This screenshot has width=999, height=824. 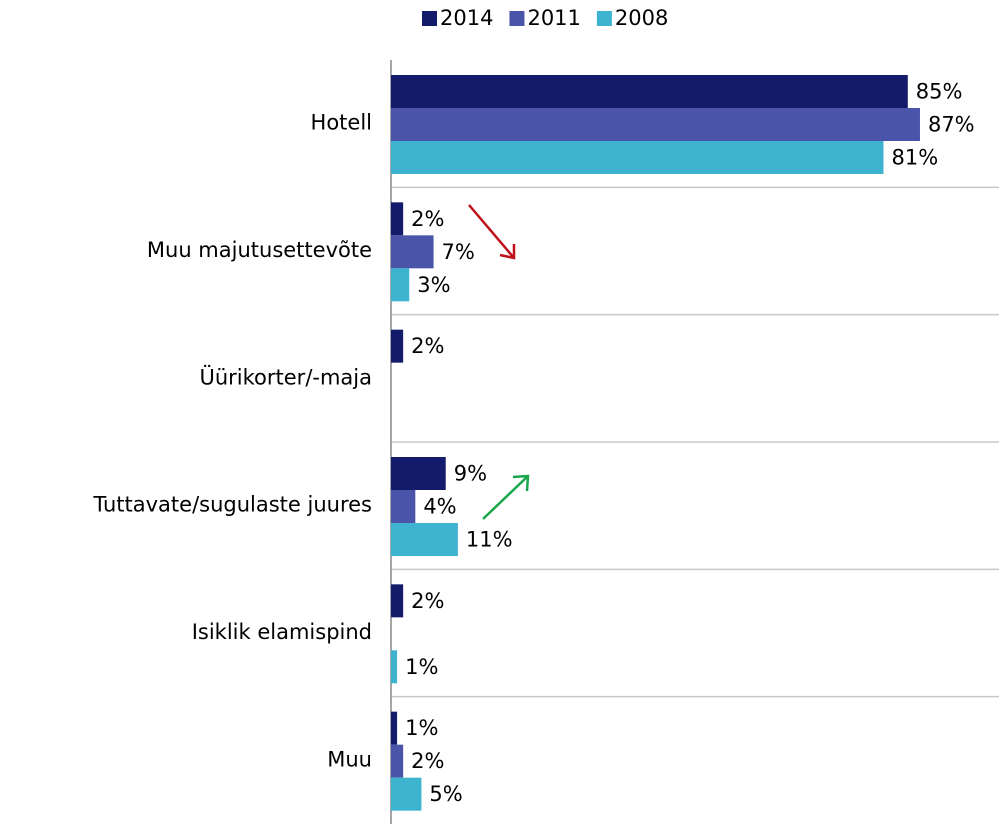 What do you see at coordinates (433, 285) in the screenshot?
I see `value-label: 3%` at bounding box center [433, 285].